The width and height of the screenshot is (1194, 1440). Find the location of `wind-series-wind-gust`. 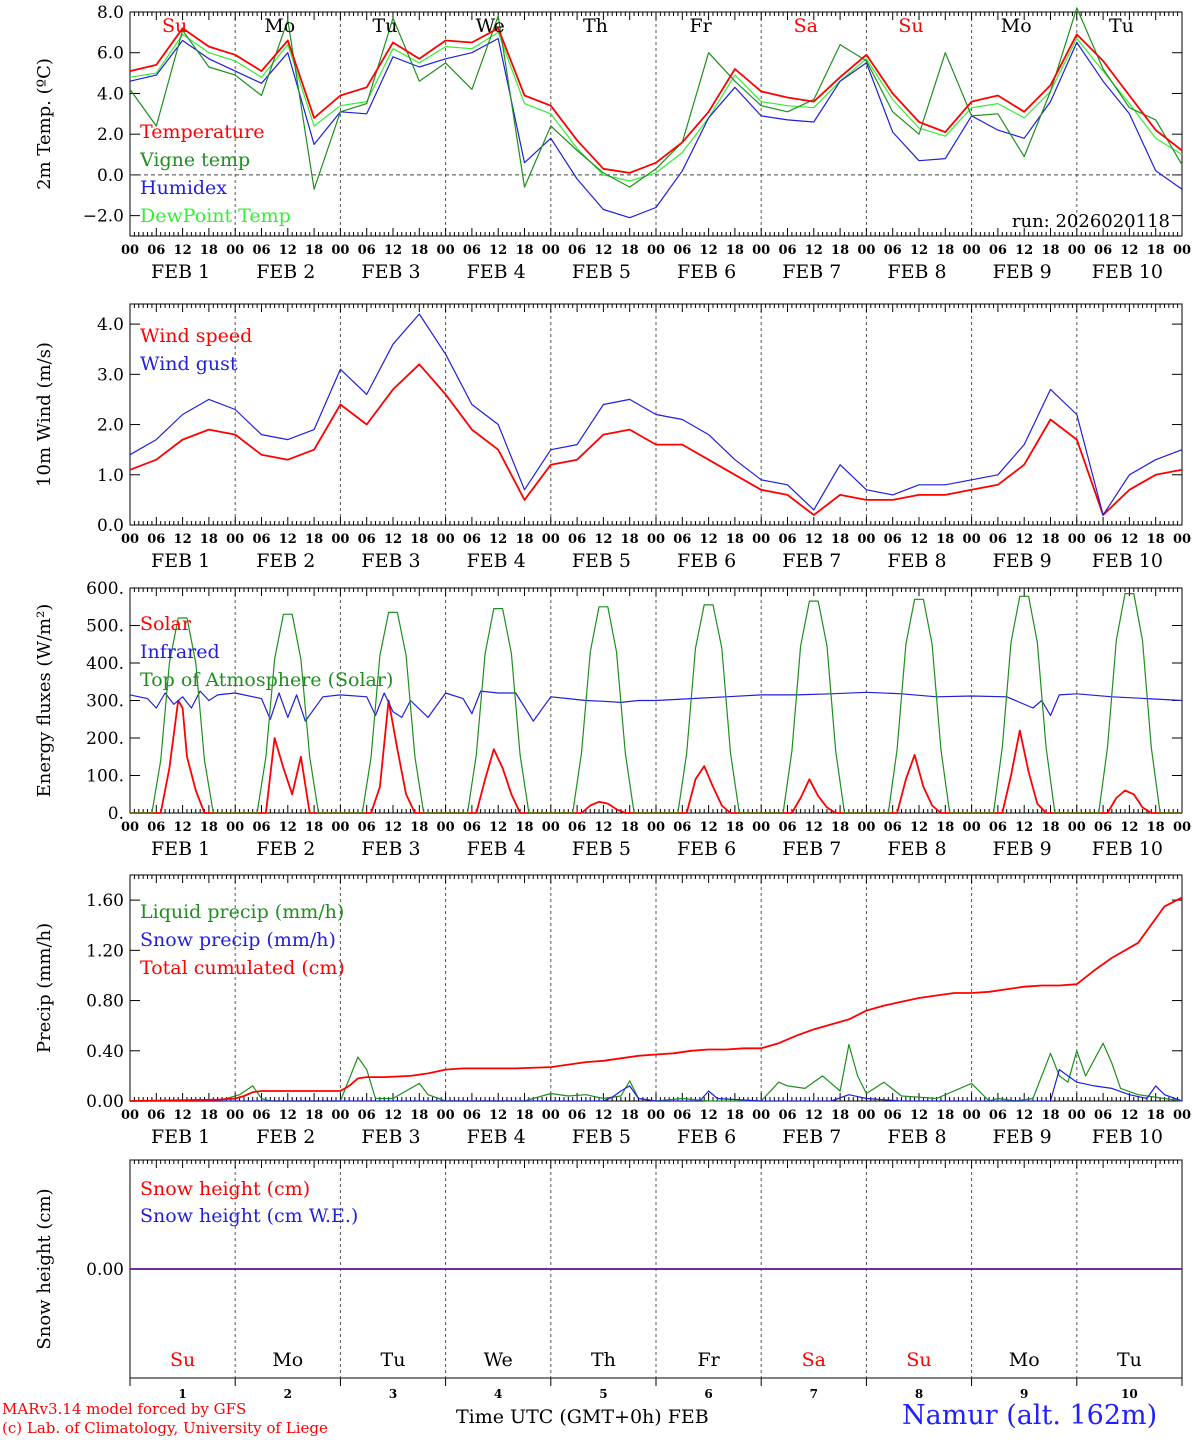

wind-series-wind-gust is located at coordinates (656, 414).